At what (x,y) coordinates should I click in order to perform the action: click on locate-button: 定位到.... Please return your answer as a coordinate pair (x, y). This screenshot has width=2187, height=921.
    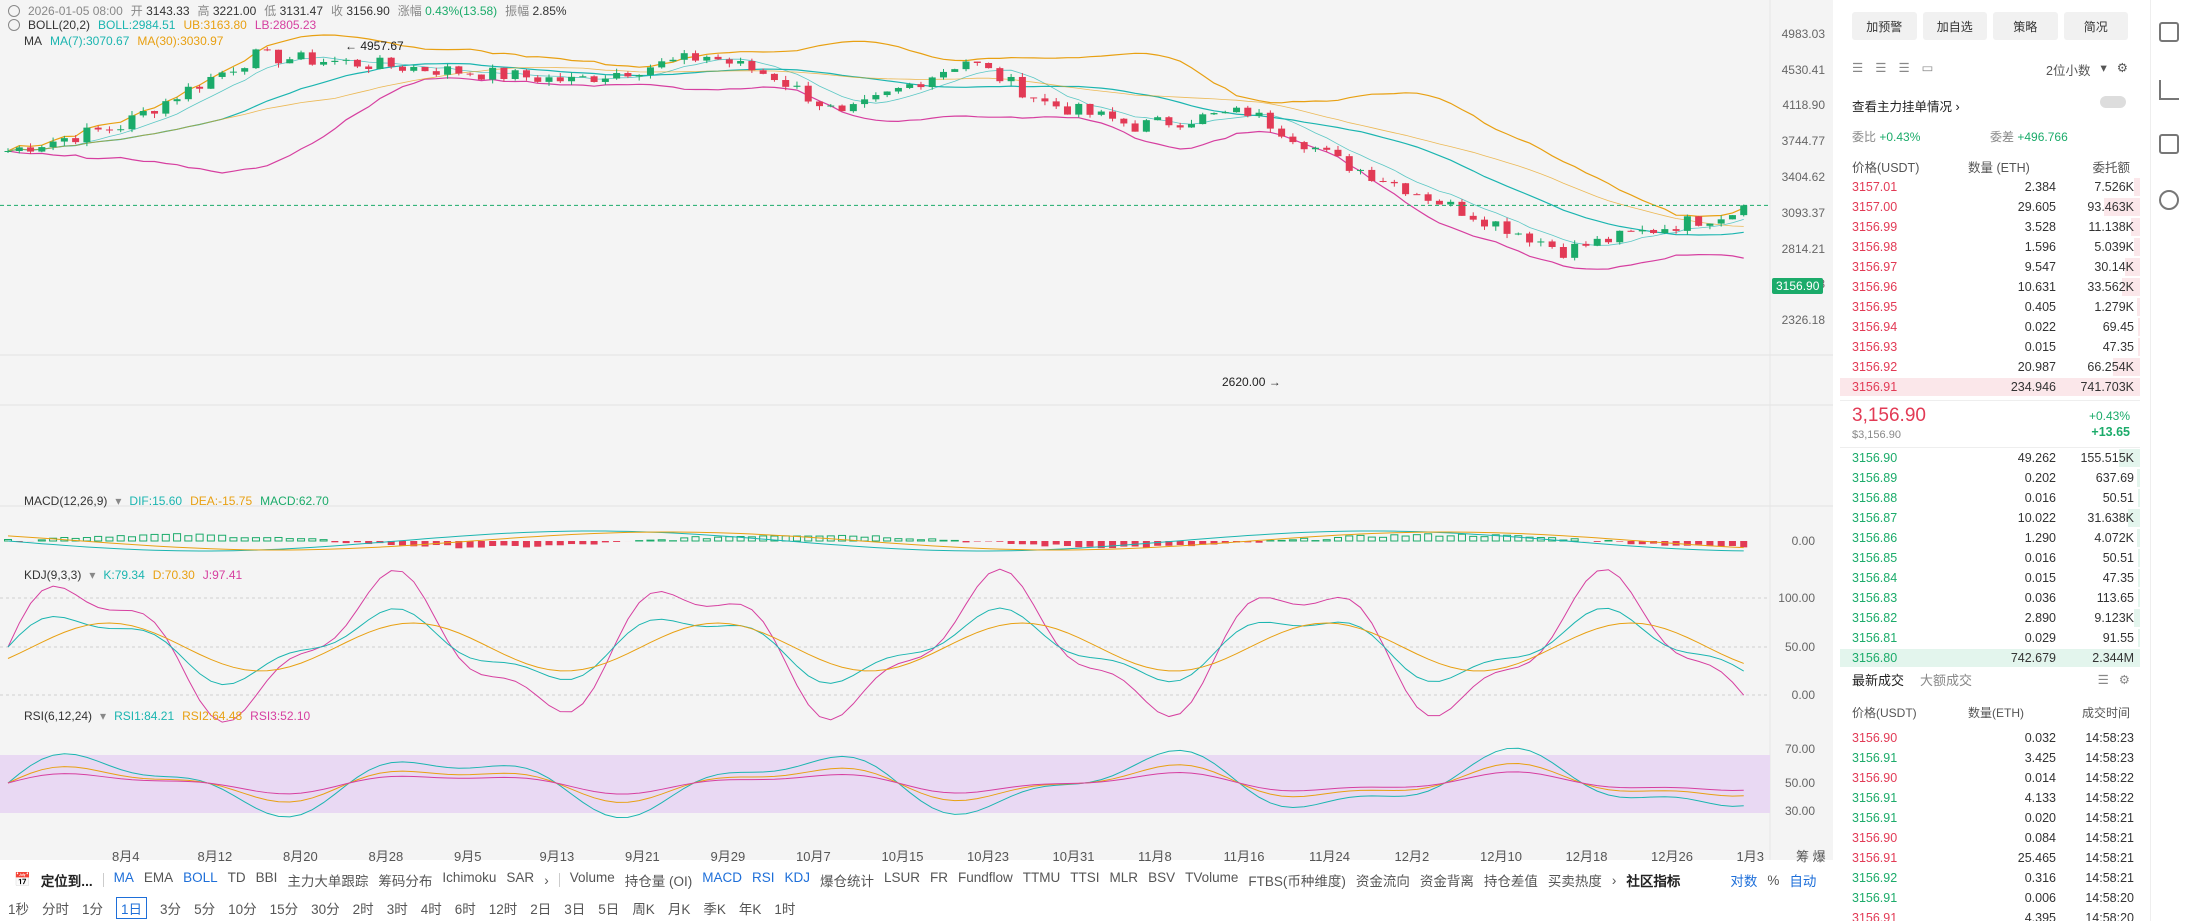
    Looking at the image, I should click on (66, 881).